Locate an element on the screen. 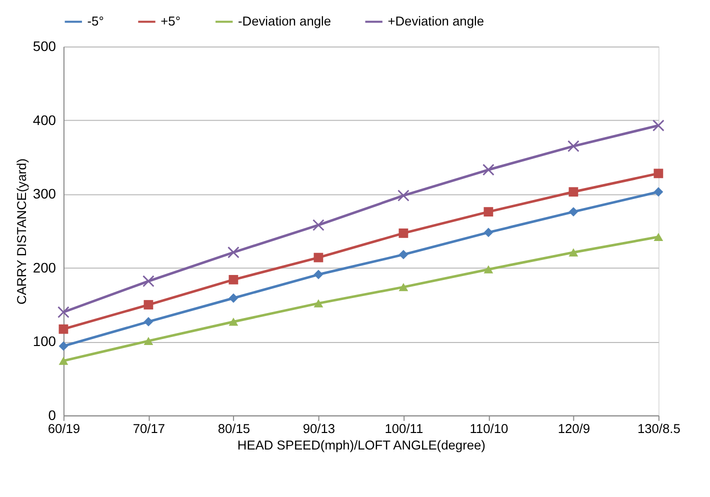 The width and height of the screenshot is (710, 497). y-tick-label: 300 is located at coordinates (44, 194).